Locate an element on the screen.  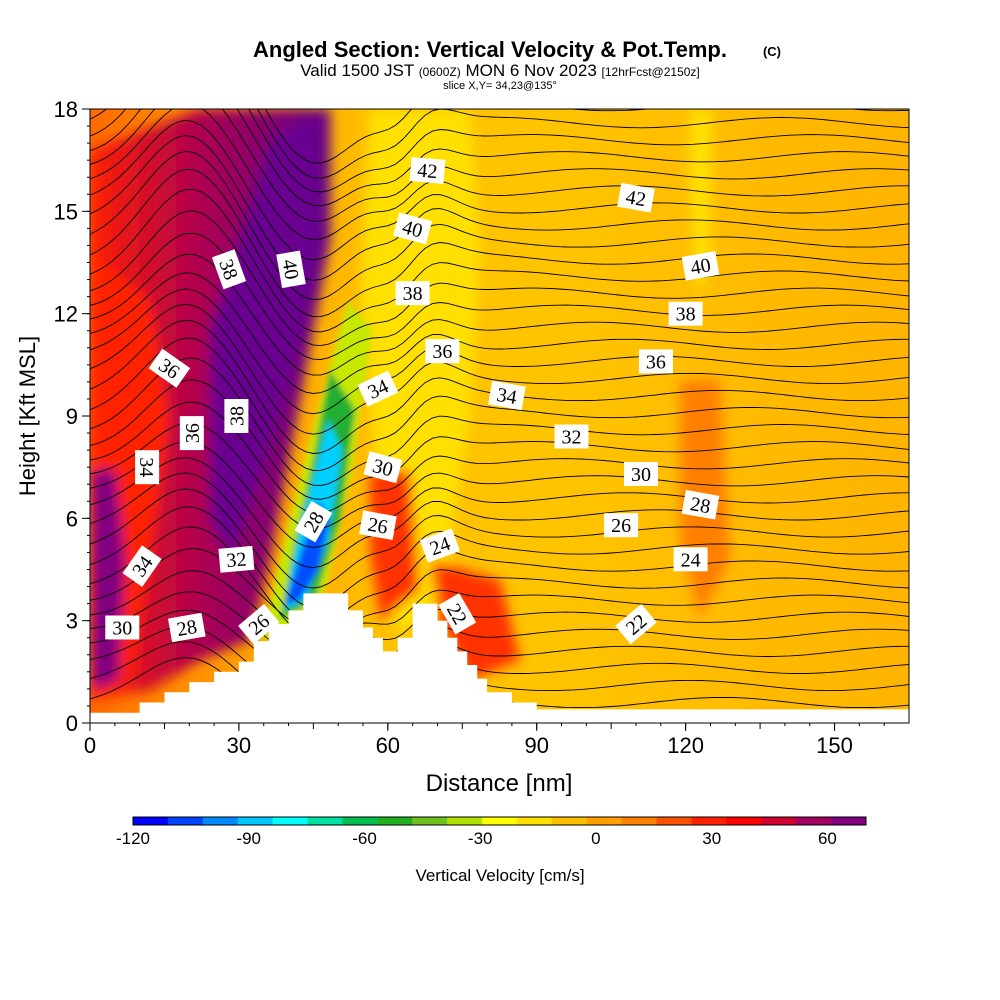
subtitle-date: MON 6 Nov 2023 is located at coordinates (530, 70).